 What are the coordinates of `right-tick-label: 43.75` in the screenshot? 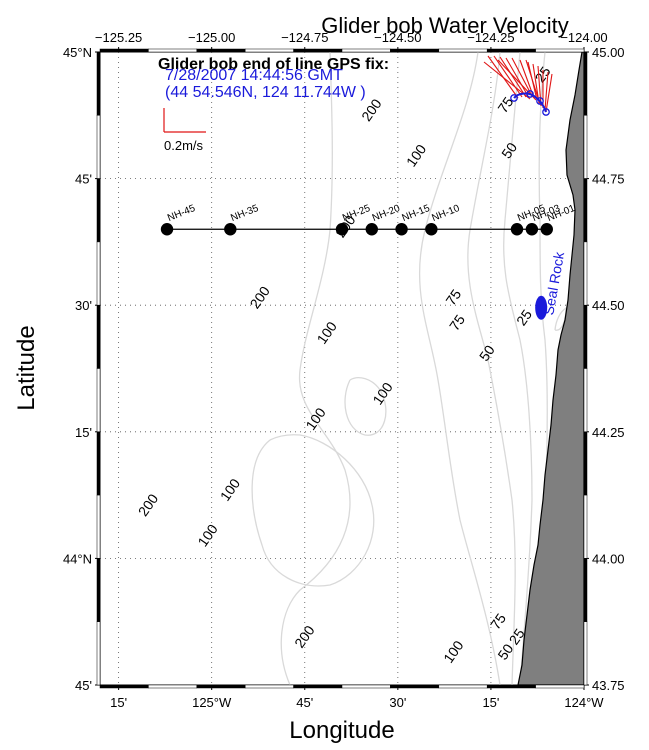 It's located at (608, 685).